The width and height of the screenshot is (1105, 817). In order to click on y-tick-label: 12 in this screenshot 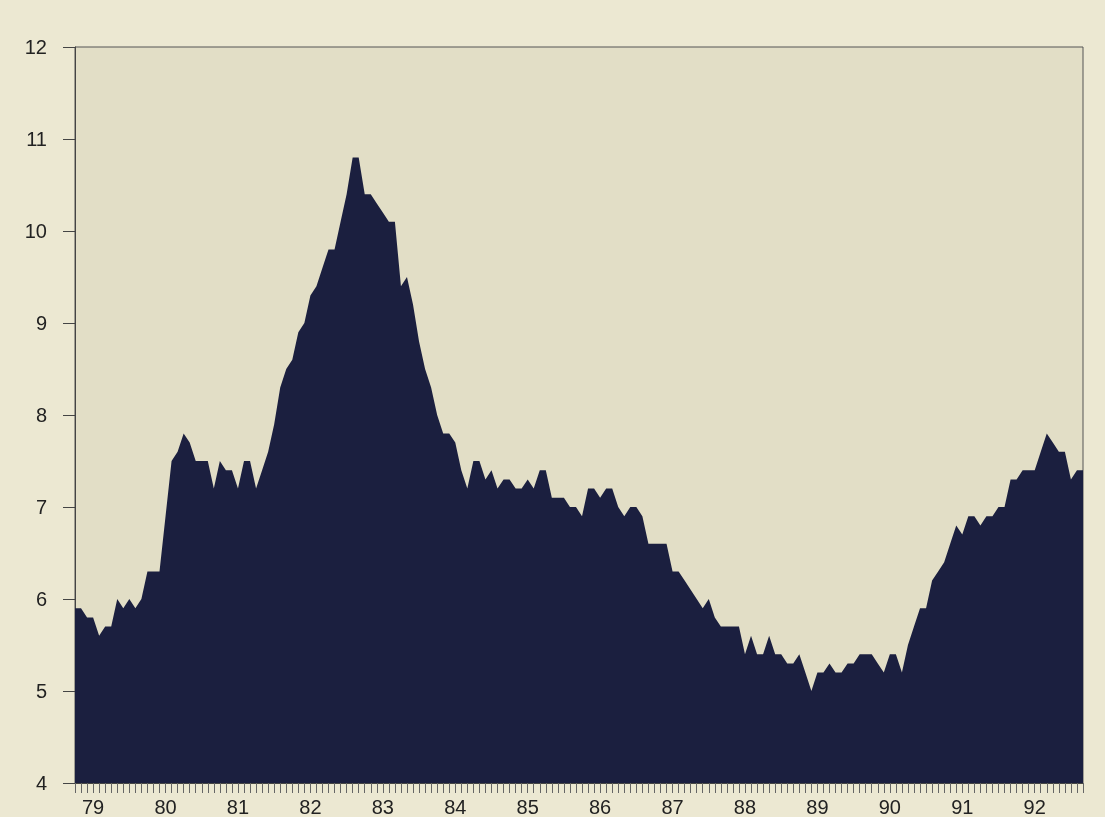, I will do `click(35, 47)`.